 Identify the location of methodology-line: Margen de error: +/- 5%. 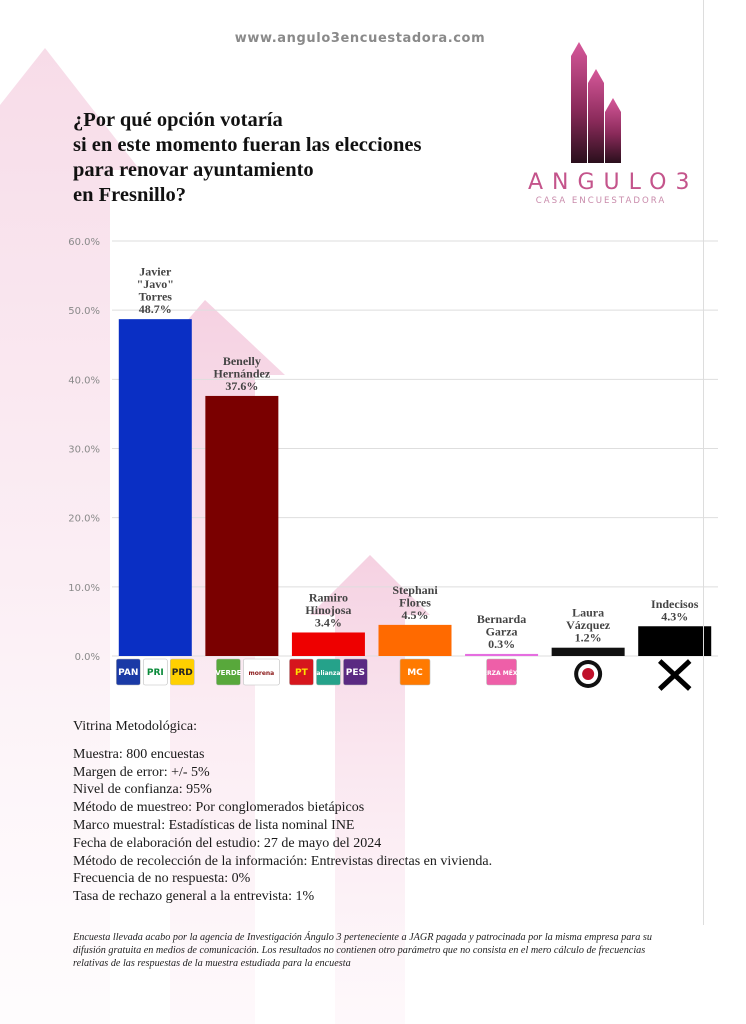
(141, 772).